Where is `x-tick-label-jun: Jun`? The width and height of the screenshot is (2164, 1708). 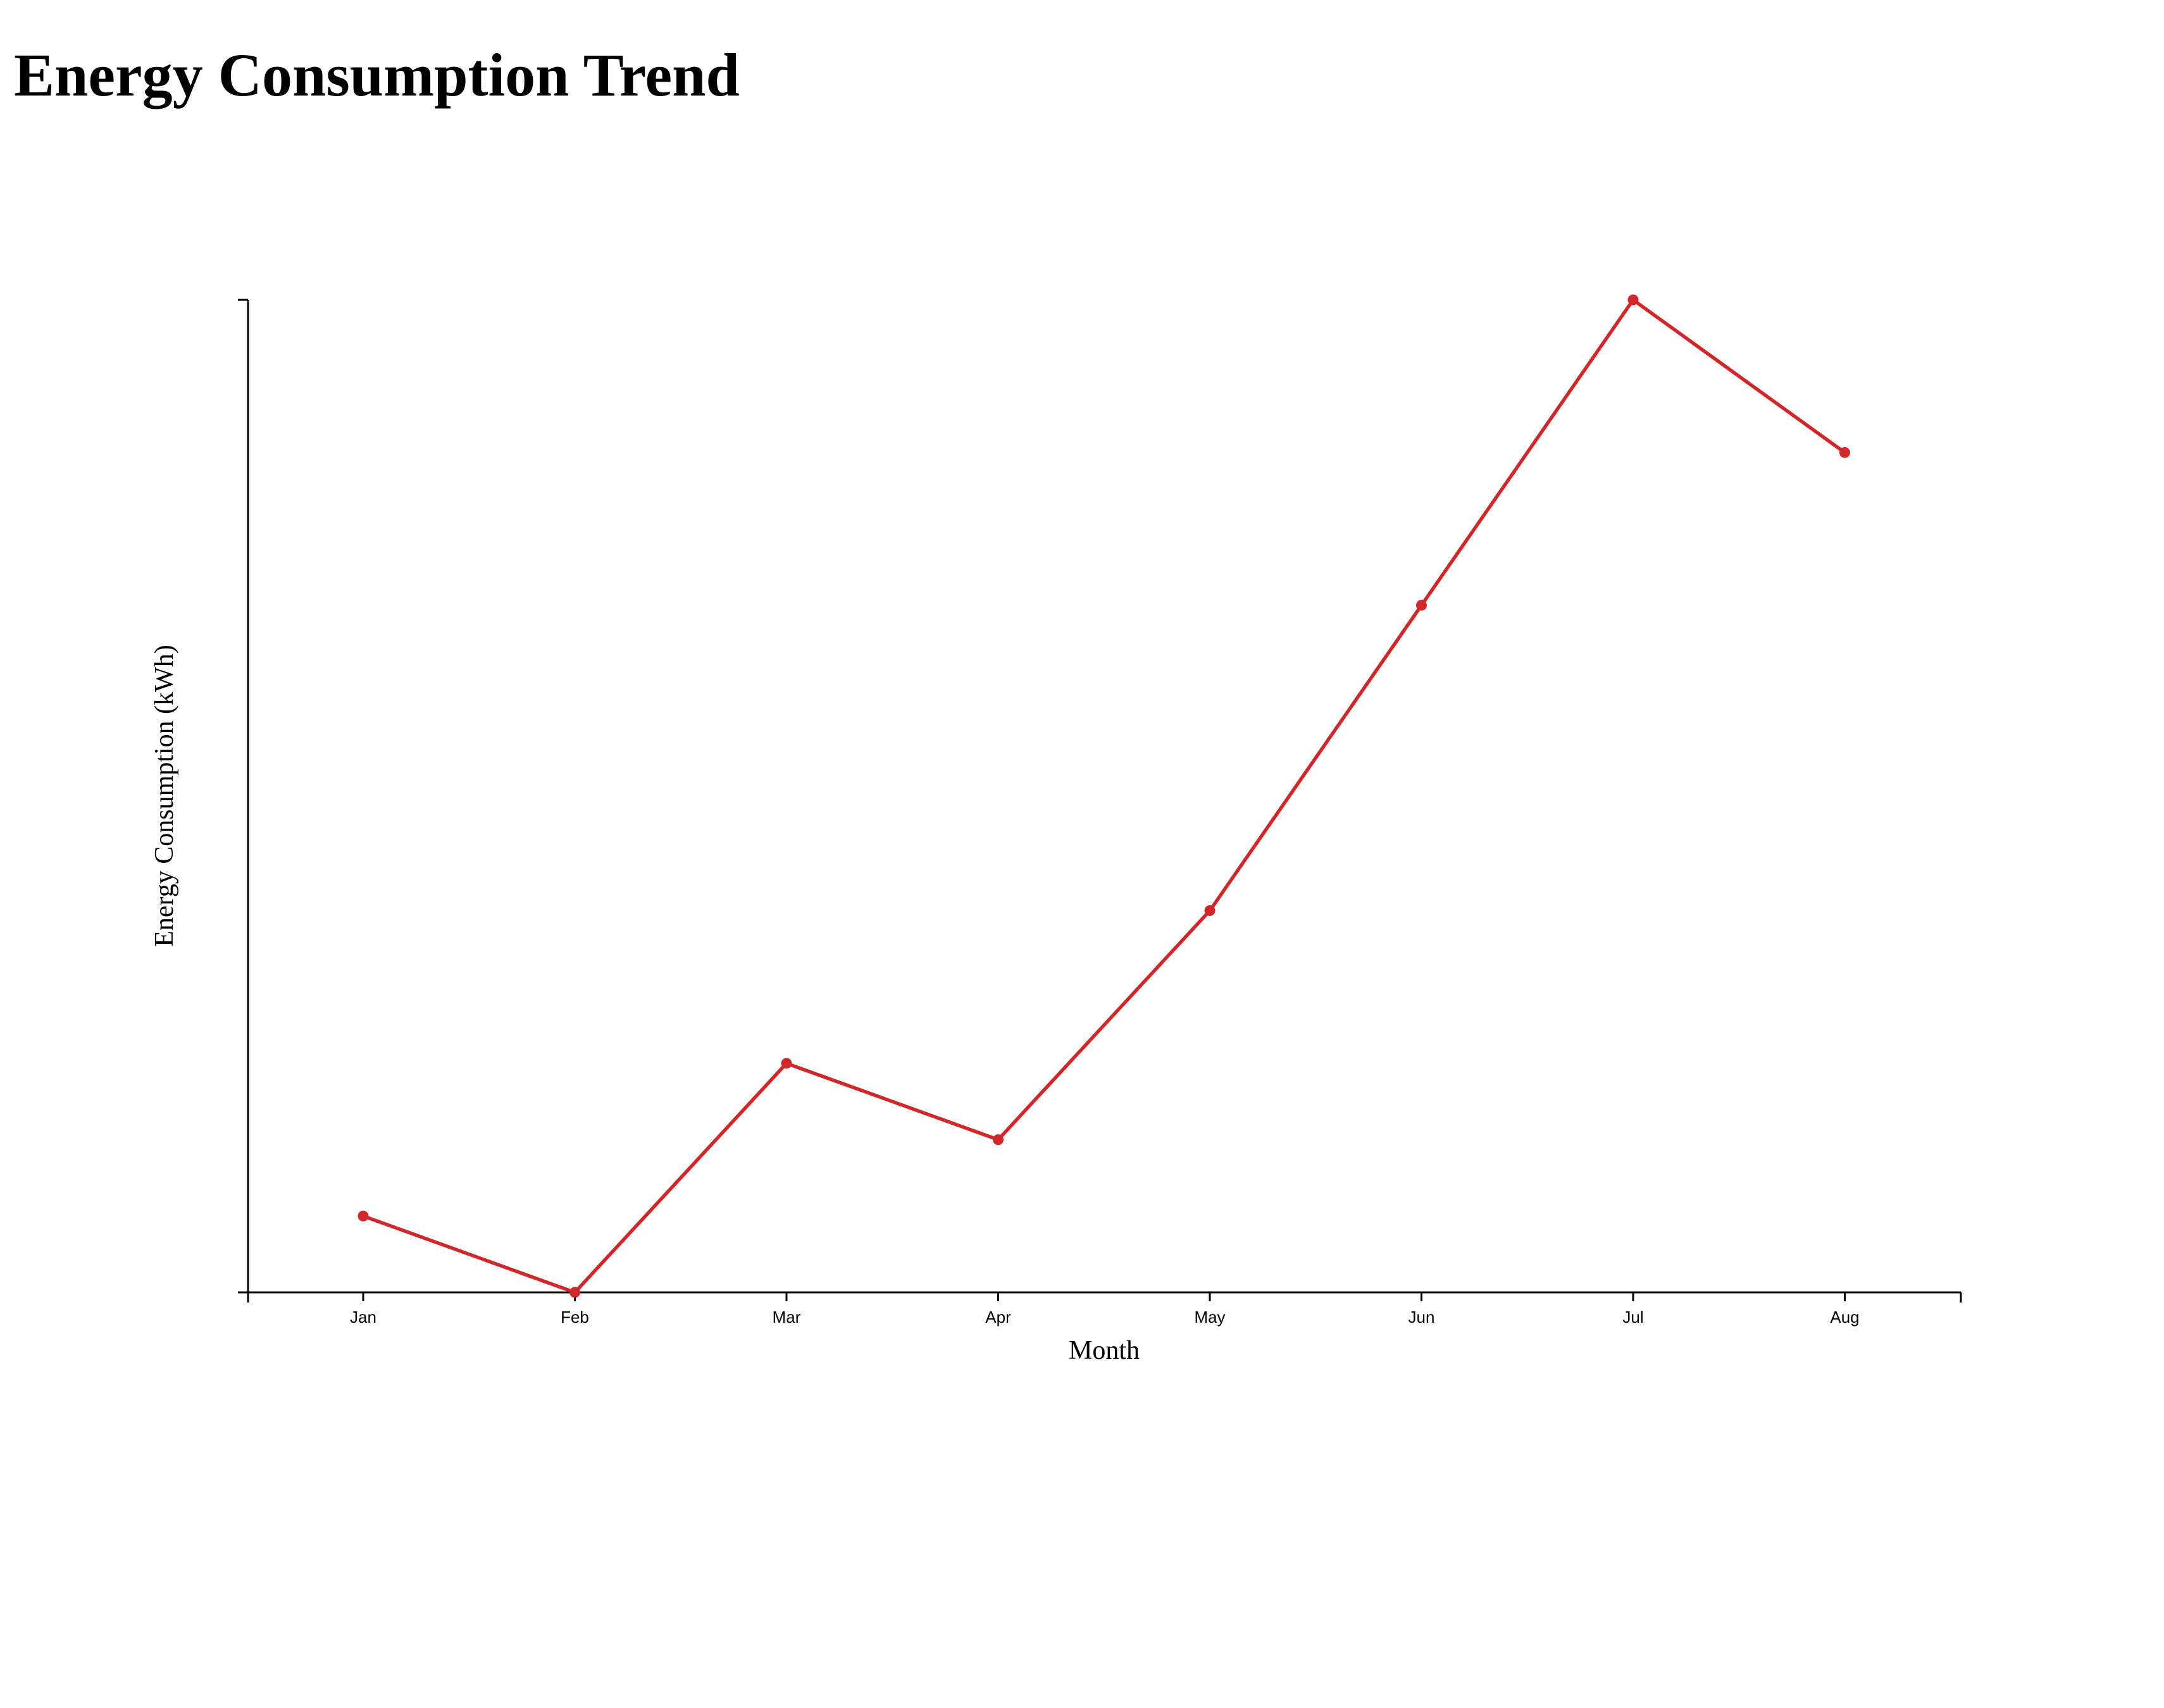
x-tick-label-jun: Jun is located at coordinates (1421, 1317).